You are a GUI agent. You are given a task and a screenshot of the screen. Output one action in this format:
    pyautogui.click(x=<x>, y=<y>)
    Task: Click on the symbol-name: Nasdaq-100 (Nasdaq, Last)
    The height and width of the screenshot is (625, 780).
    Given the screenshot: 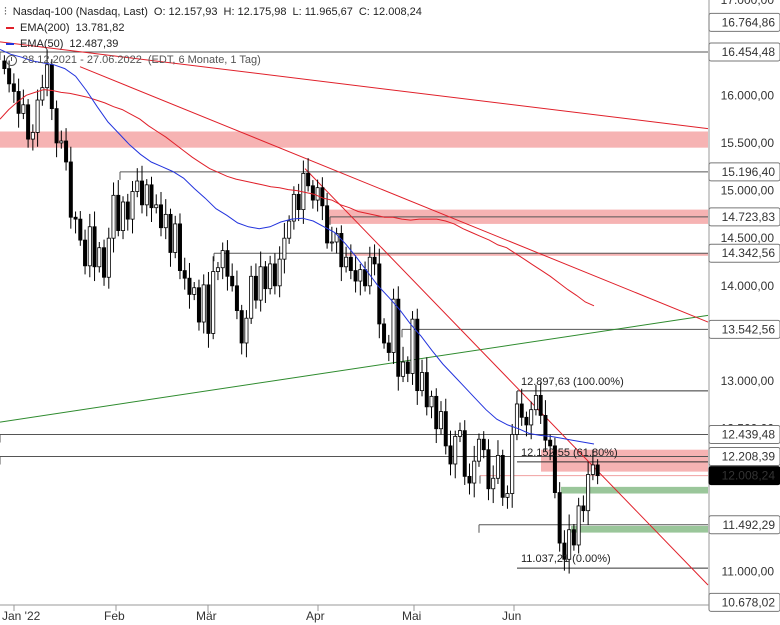 What is the action you would take?
    pyautogui.click(x=80, y=12)
    